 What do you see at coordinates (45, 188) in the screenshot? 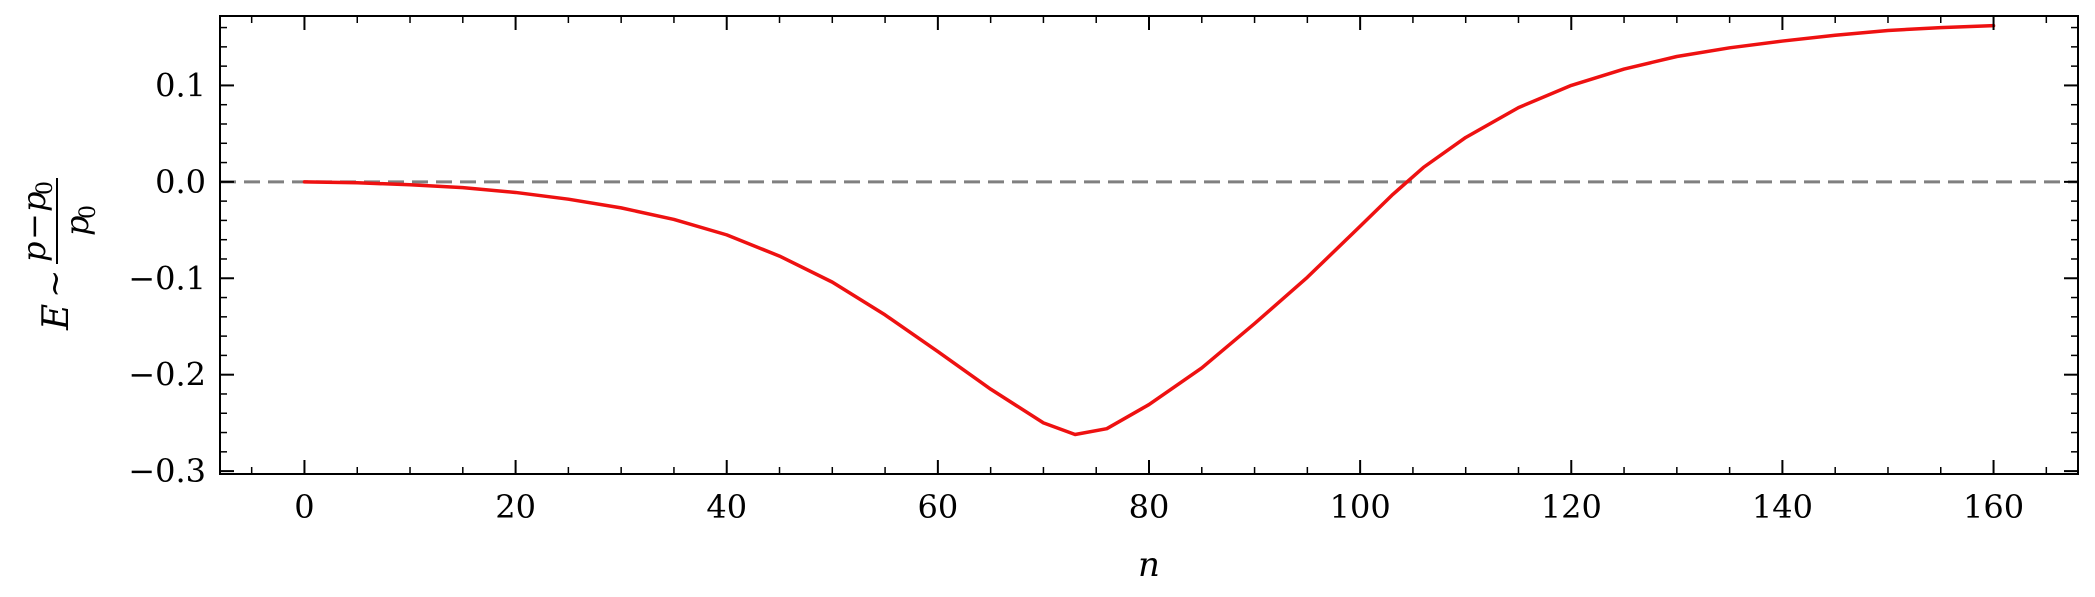
I see `y-label-numerator-sub-index: 0` at bounding box center [45, 188].